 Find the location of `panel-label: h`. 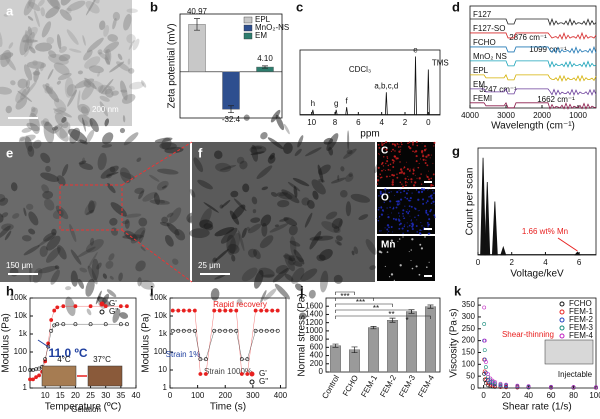

panel-label: h is located at coordinates (10, 290).